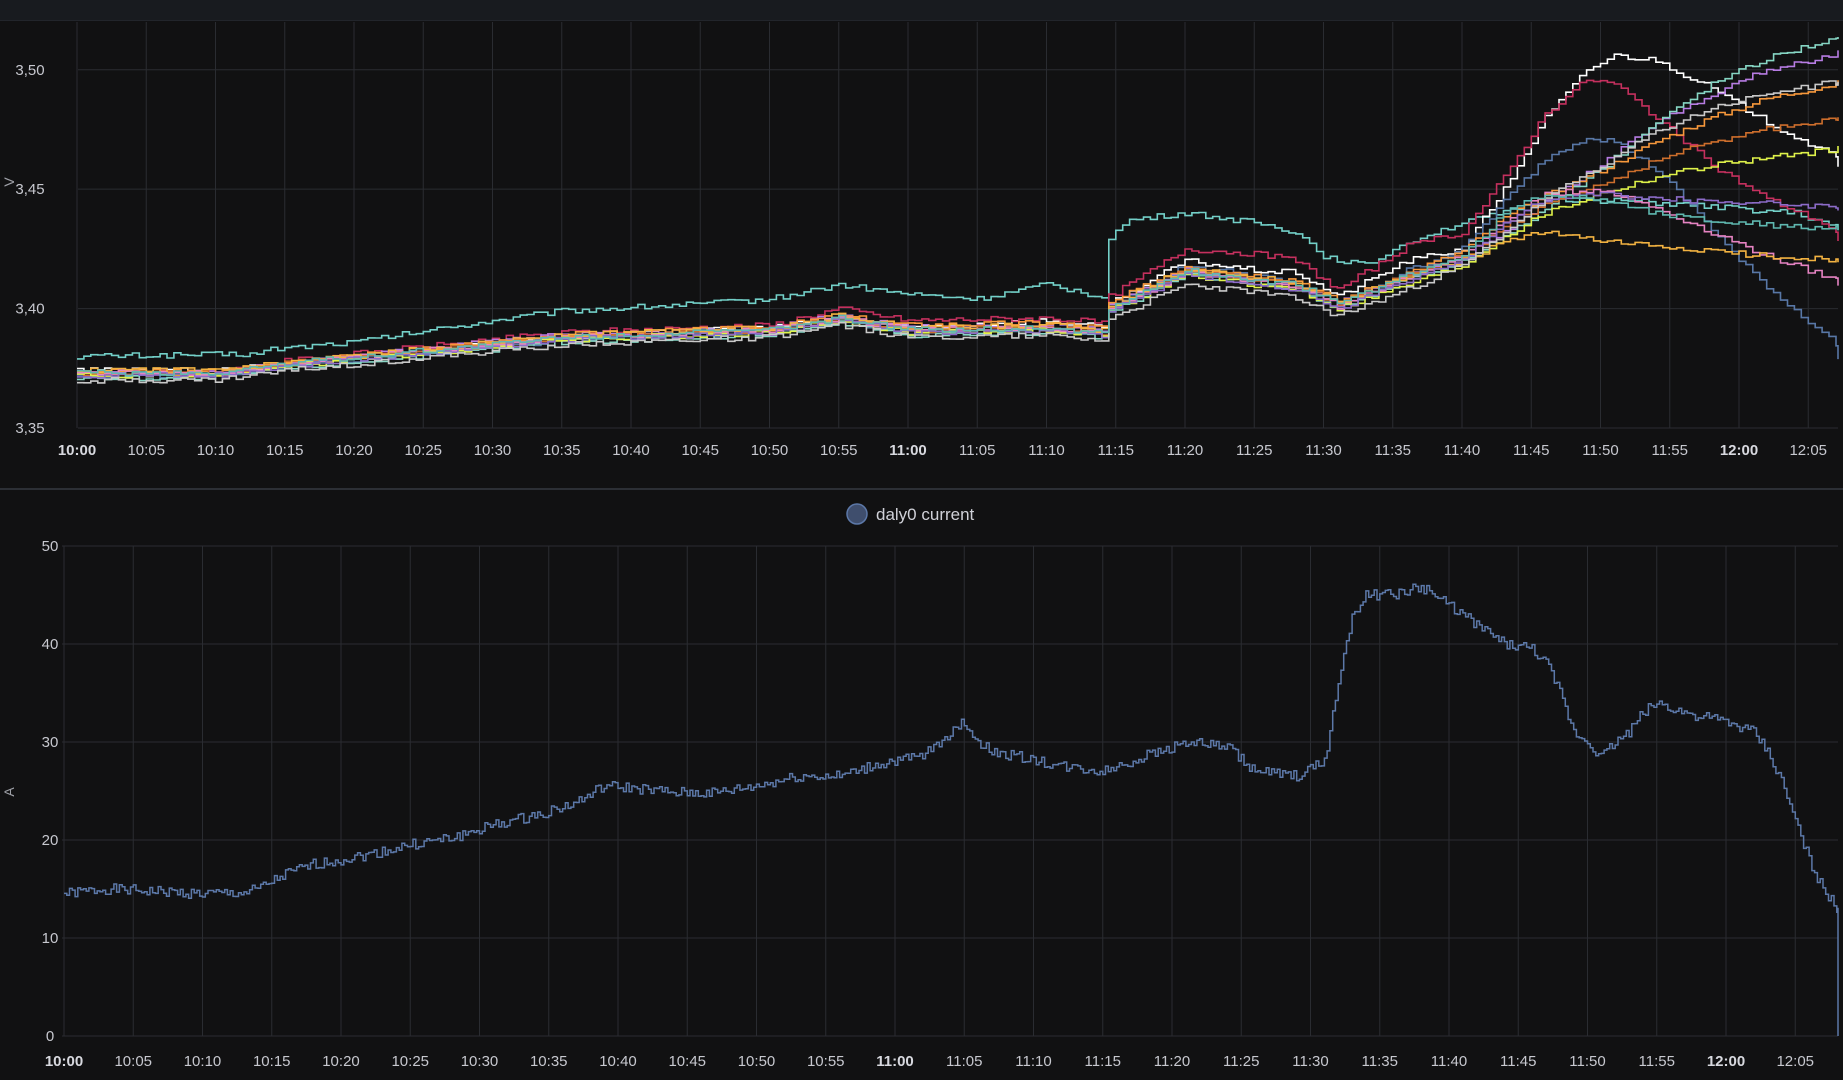  I want to click on y-axis-label: A, so click(9, 792).